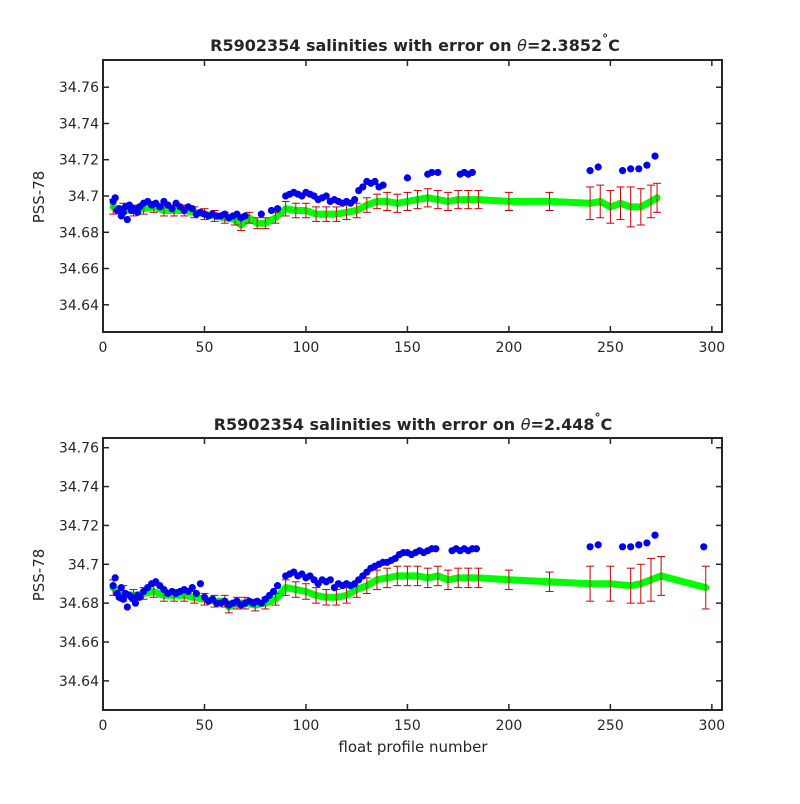 The width and height of the screenshot is (800, 804). Describe the element at coordinates (407, 348) in the screenshot. I see `x-tick-label-top: 150` at that location.